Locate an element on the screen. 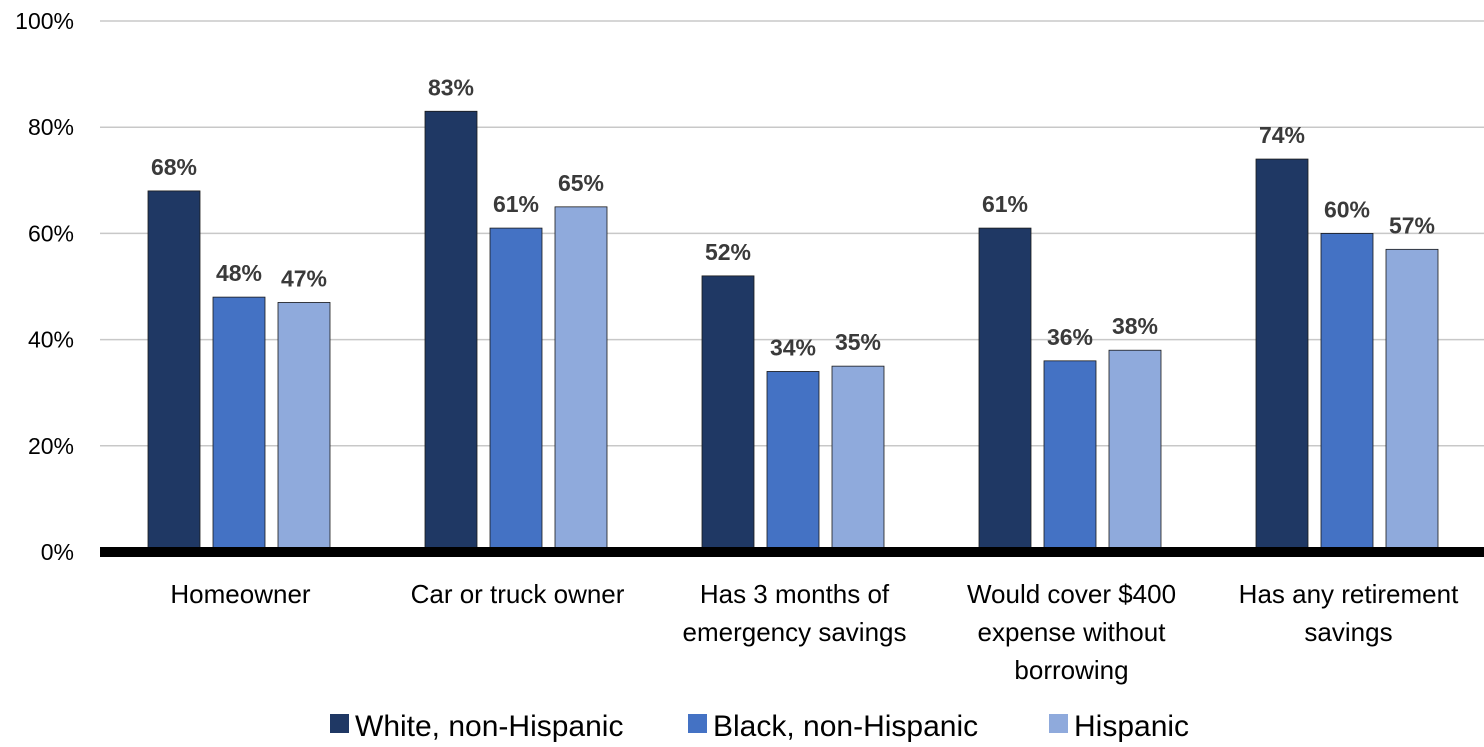  data-label: 38% is located at coordinates (1135, 326).